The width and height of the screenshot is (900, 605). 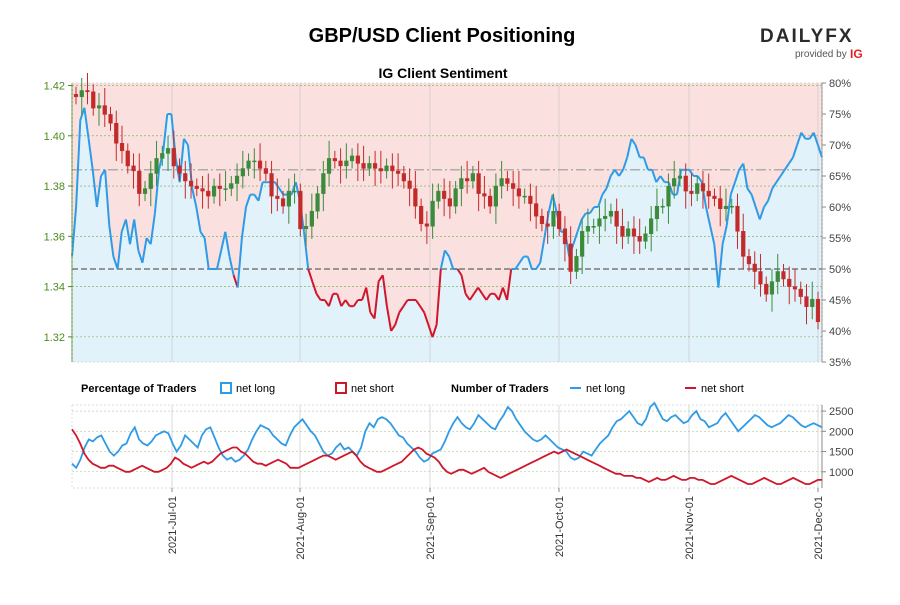 I want to click on dailyfx-logo: DAILYFX provided by IG, so click(x=811, y=43).